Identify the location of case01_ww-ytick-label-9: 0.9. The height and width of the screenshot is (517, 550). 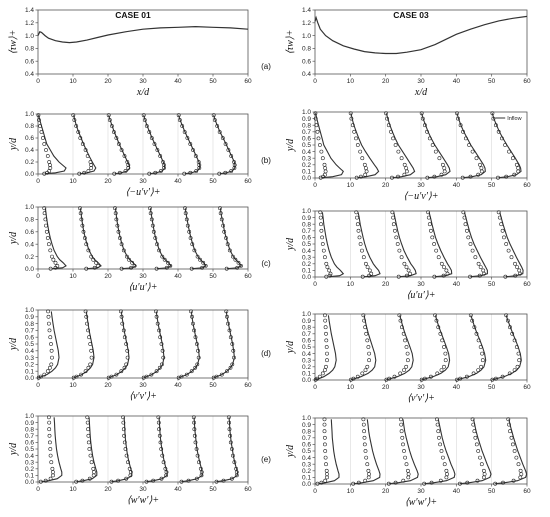
(29, 423).